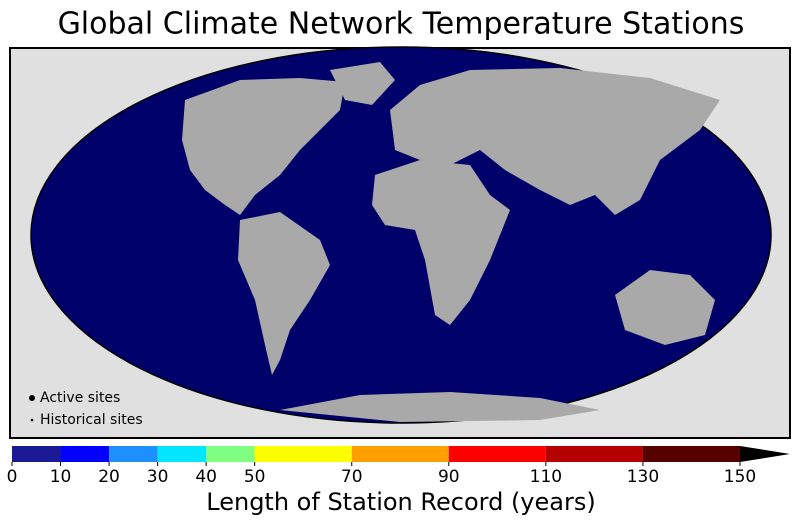 This screenshot has width=802, height=527. What do you see at coordinates (32, 420) in the screenshot?
I see `legend-historical-marker` at bounding box center [32, 420].